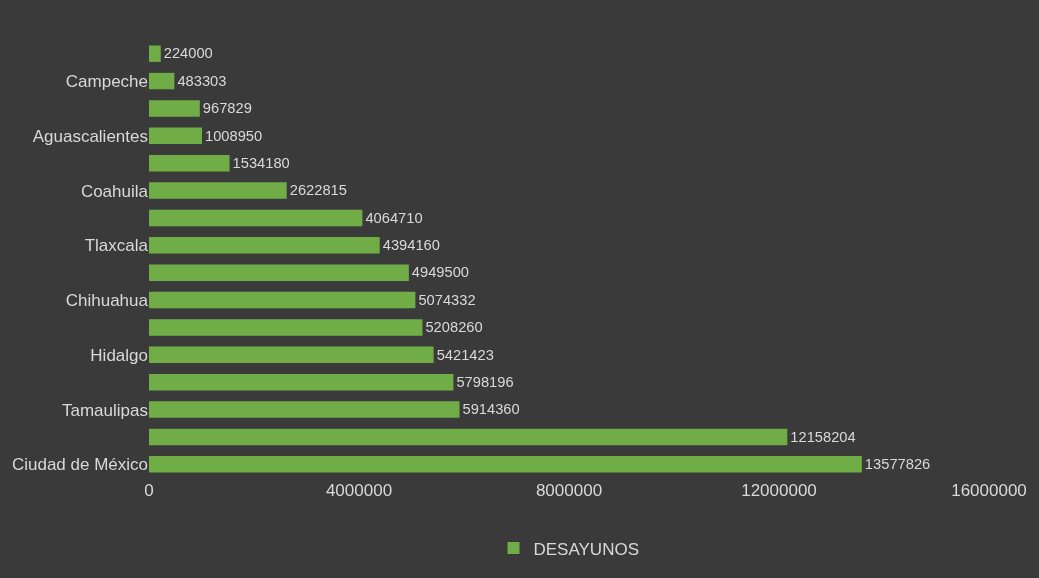  Describe the element at coordinates (440, 272) in the screenshot. I see `data-label: 4949500` at that location.